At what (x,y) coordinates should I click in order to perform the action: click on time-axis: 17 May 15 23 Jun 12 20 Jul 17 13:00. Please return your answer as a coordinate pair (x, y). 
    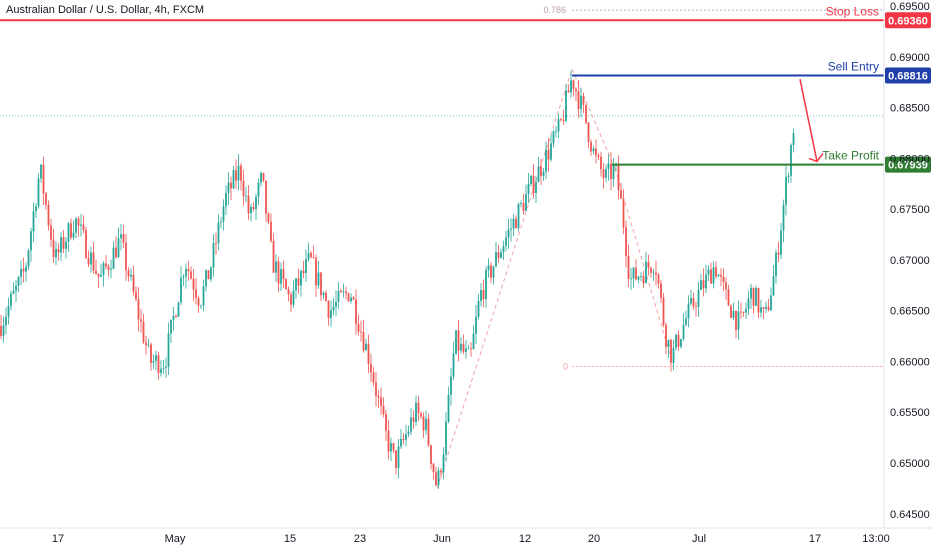
    Looking at the image, I should click on (471, 539).